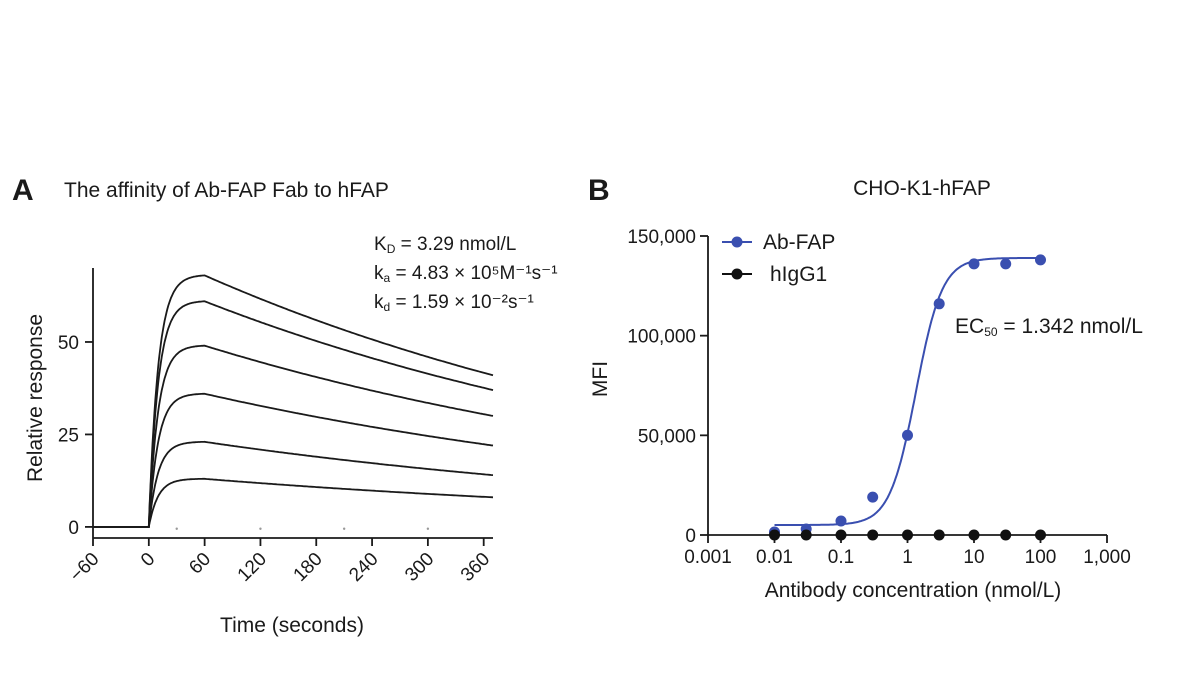 The image size is (1200, 675). I want to click on y-tick-label: 100,000, so click(661, 337).